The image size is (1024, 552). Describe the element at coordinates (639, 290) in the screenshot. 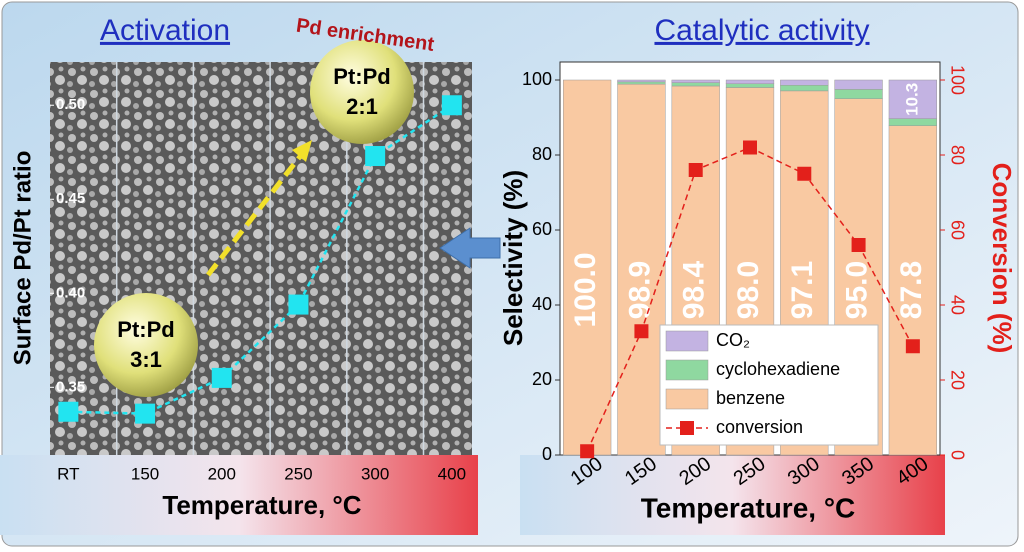

I see `value-label: 98.9` at that location.